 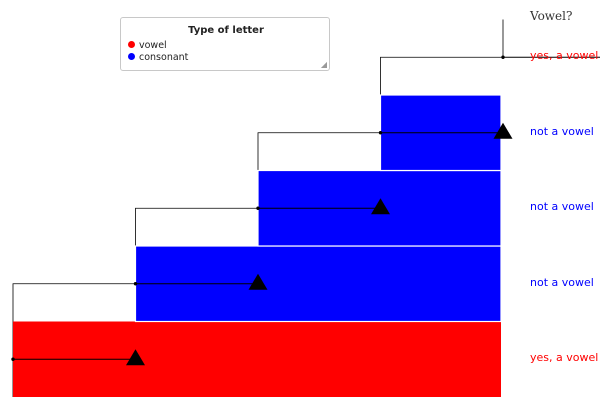 What do you see at coordinates (323, 64) in the screenshot?
I see `resize-grip-icon: ◢` at bounding box center [323, 64].